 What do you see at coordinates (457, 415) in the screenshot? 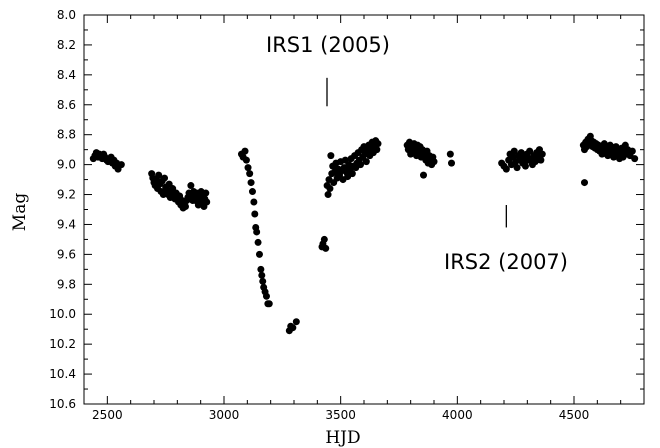
I see `x-tick-label: 4000` at bounding box center [457, 415].